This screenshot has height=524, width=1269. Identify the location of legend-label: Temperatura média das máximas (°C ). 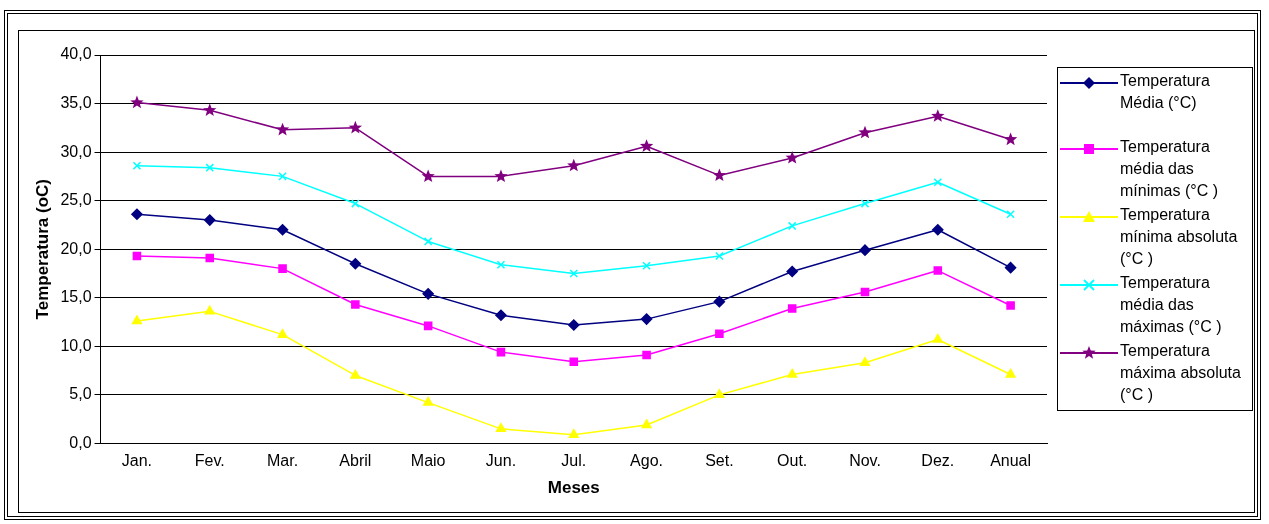
(1171, 305).